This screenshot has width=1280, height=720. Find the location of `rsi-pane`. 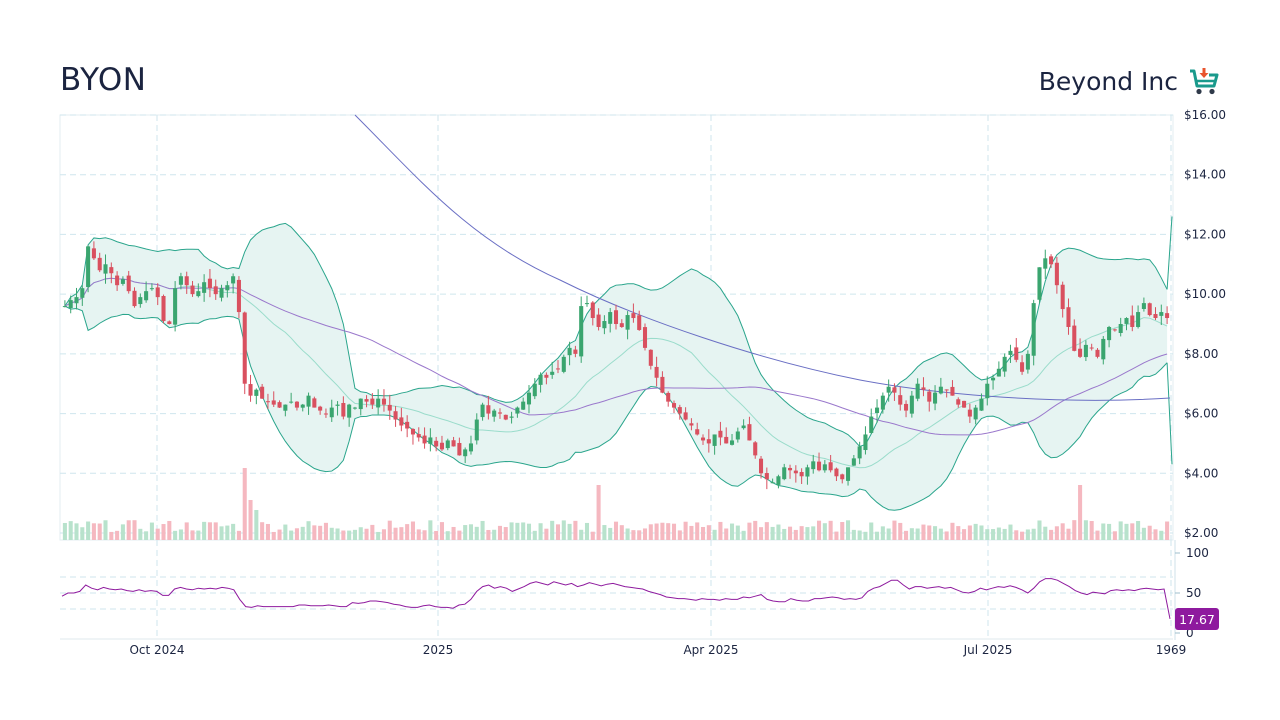

rsi-pane is located at coordinates (616, 598).